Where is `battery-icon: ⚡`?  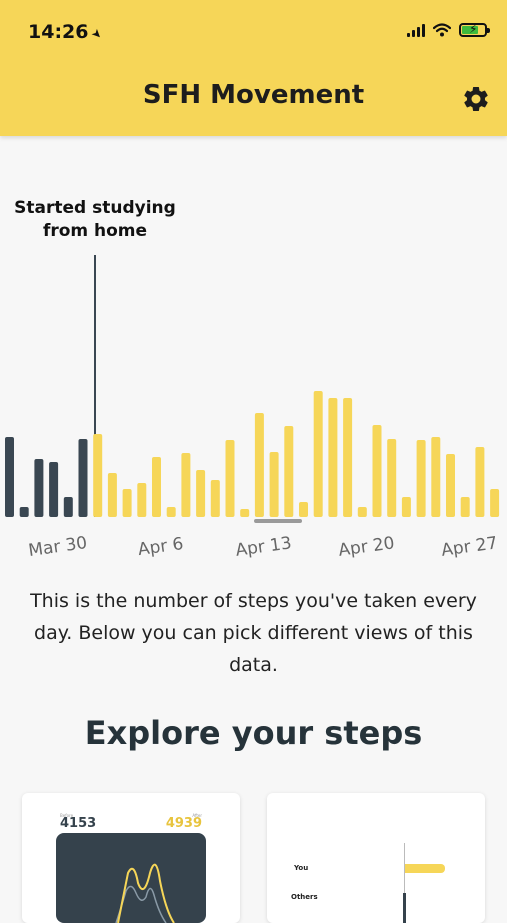 battery-icon: ⚡ is located at coordinates (474, 29).